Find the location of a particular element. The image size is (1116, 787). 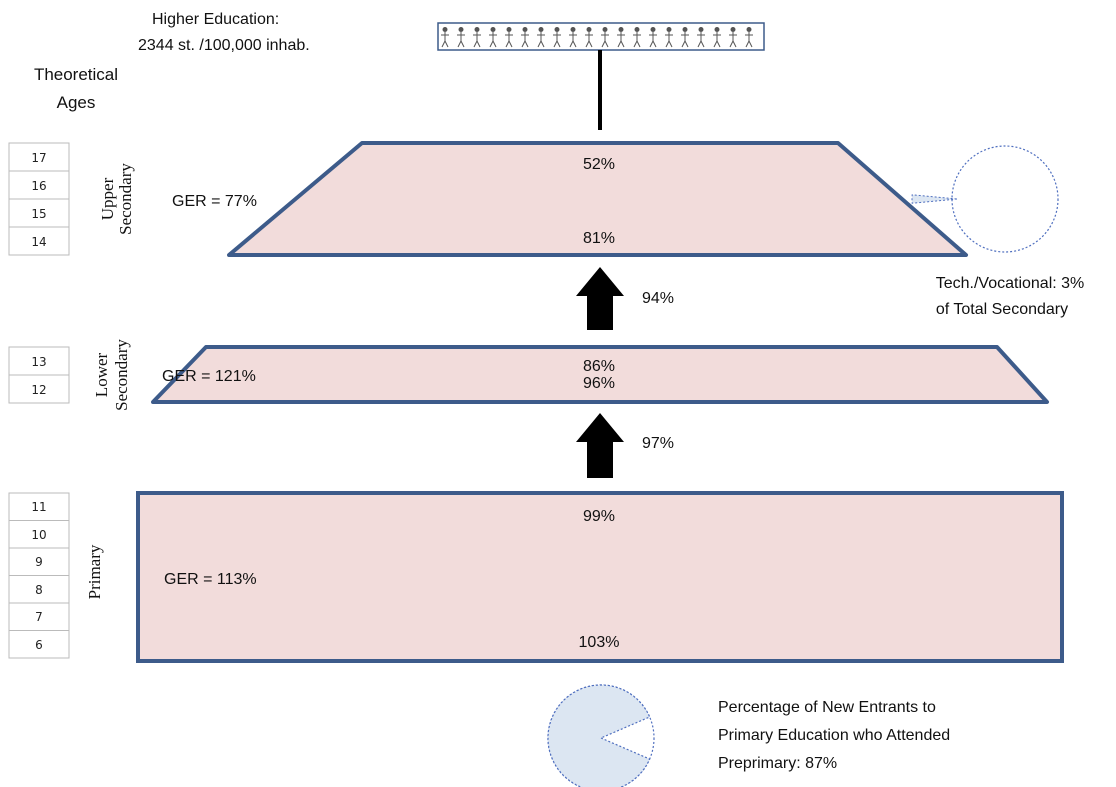

preprimary-pie is located at coordinates (601, 736).